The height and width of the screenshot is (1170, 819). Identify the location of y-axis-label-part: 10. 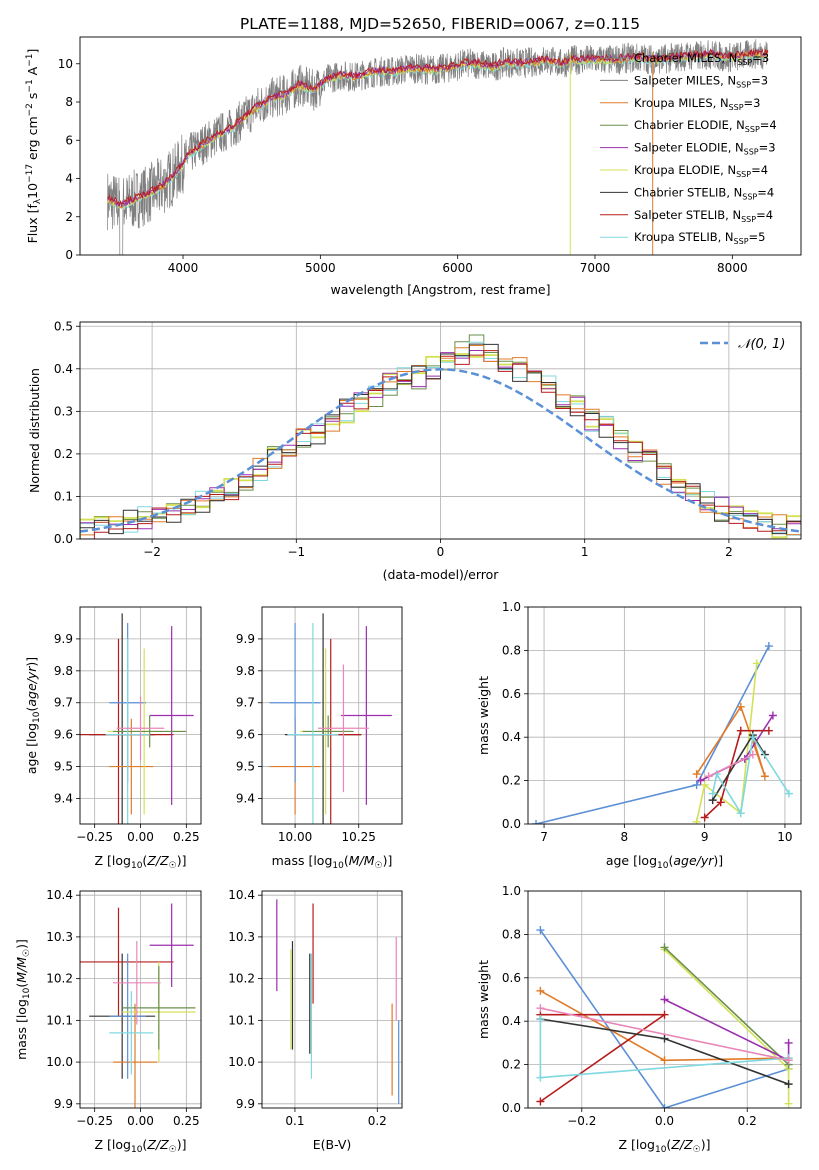
(27, 993).